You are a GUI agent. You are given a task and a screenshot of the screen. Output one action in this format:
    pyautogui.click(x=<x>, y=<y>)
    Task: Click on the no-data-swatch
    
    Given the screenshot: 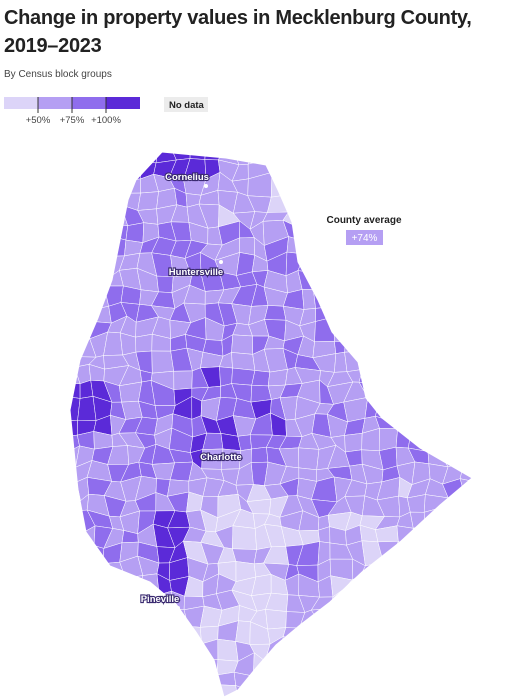 What is the action you would take?
    pyautogui.click(x=186, y=104)
    